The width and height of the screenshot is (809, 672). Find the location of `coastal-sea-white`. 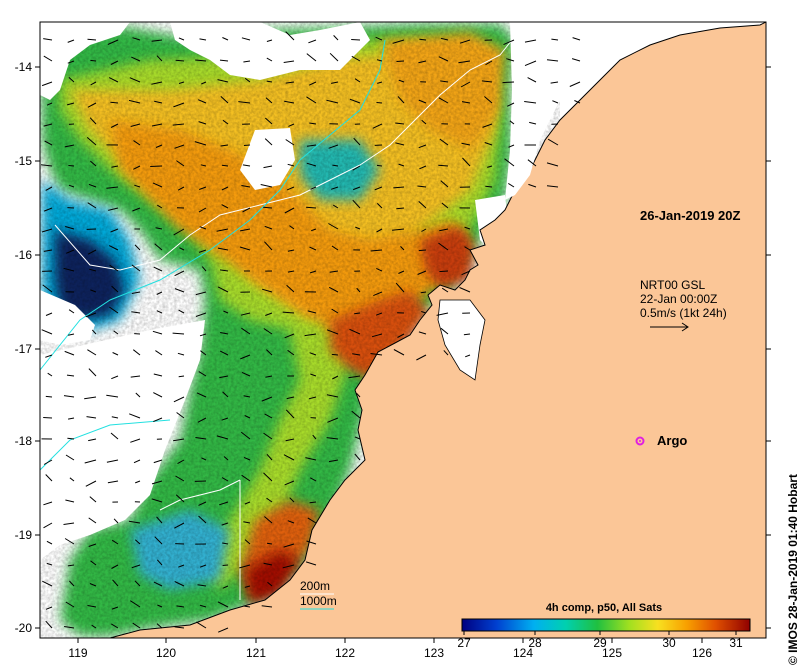

coastal-sea-white is located at coordinates (552, 111).